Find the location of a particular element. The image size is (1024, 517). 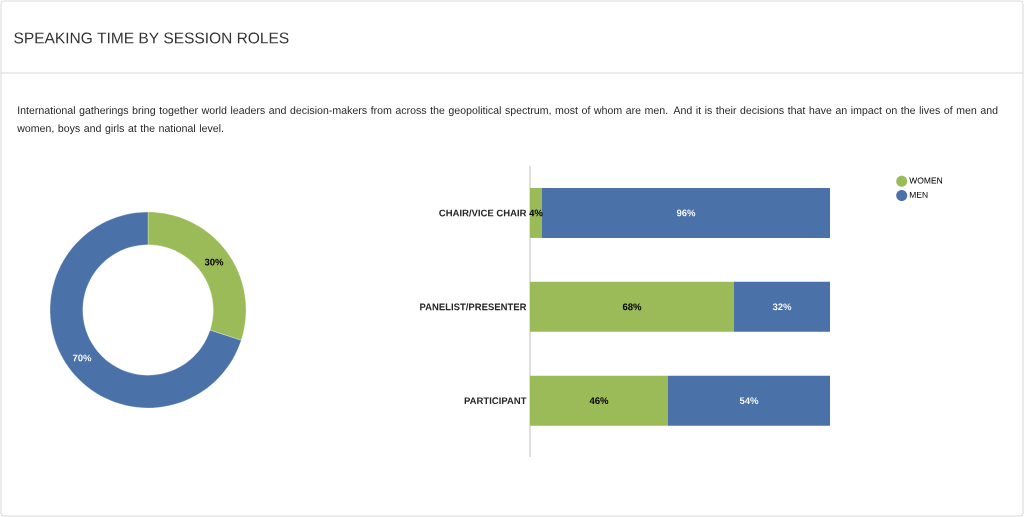

data-label: 46% is located at coordinates (599, 401).